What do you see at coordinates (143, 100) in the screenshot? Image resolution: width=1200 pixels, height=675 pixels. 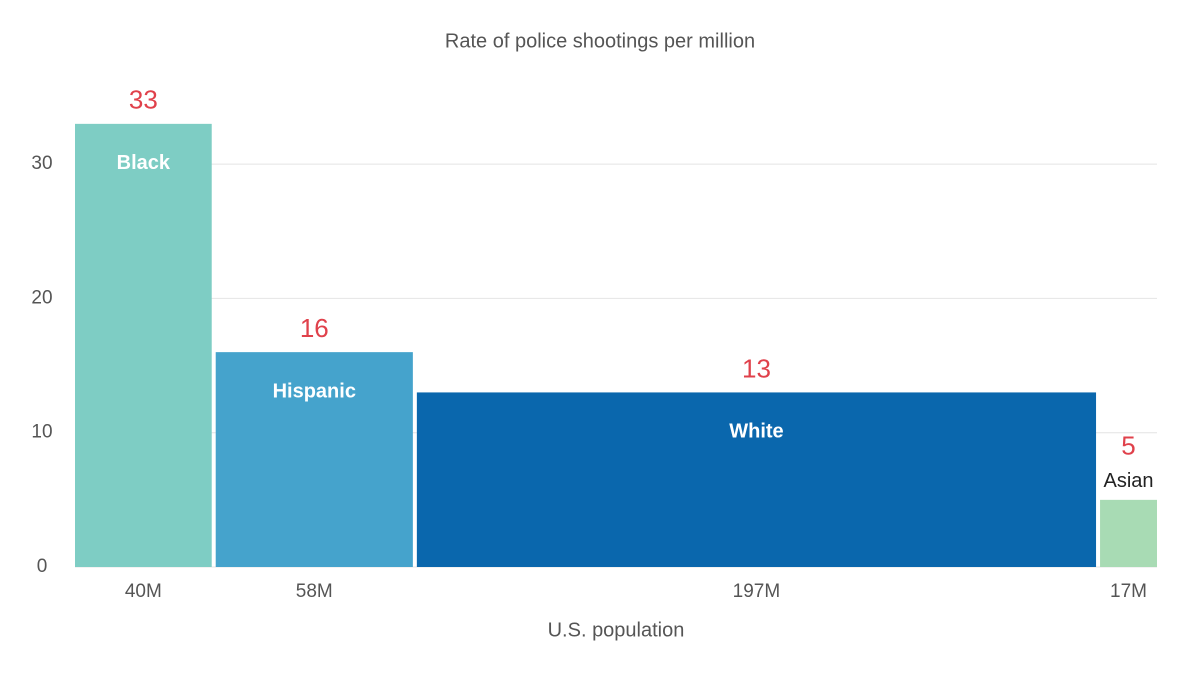 I see `value-label: 33` at bounding box center [143, 100].